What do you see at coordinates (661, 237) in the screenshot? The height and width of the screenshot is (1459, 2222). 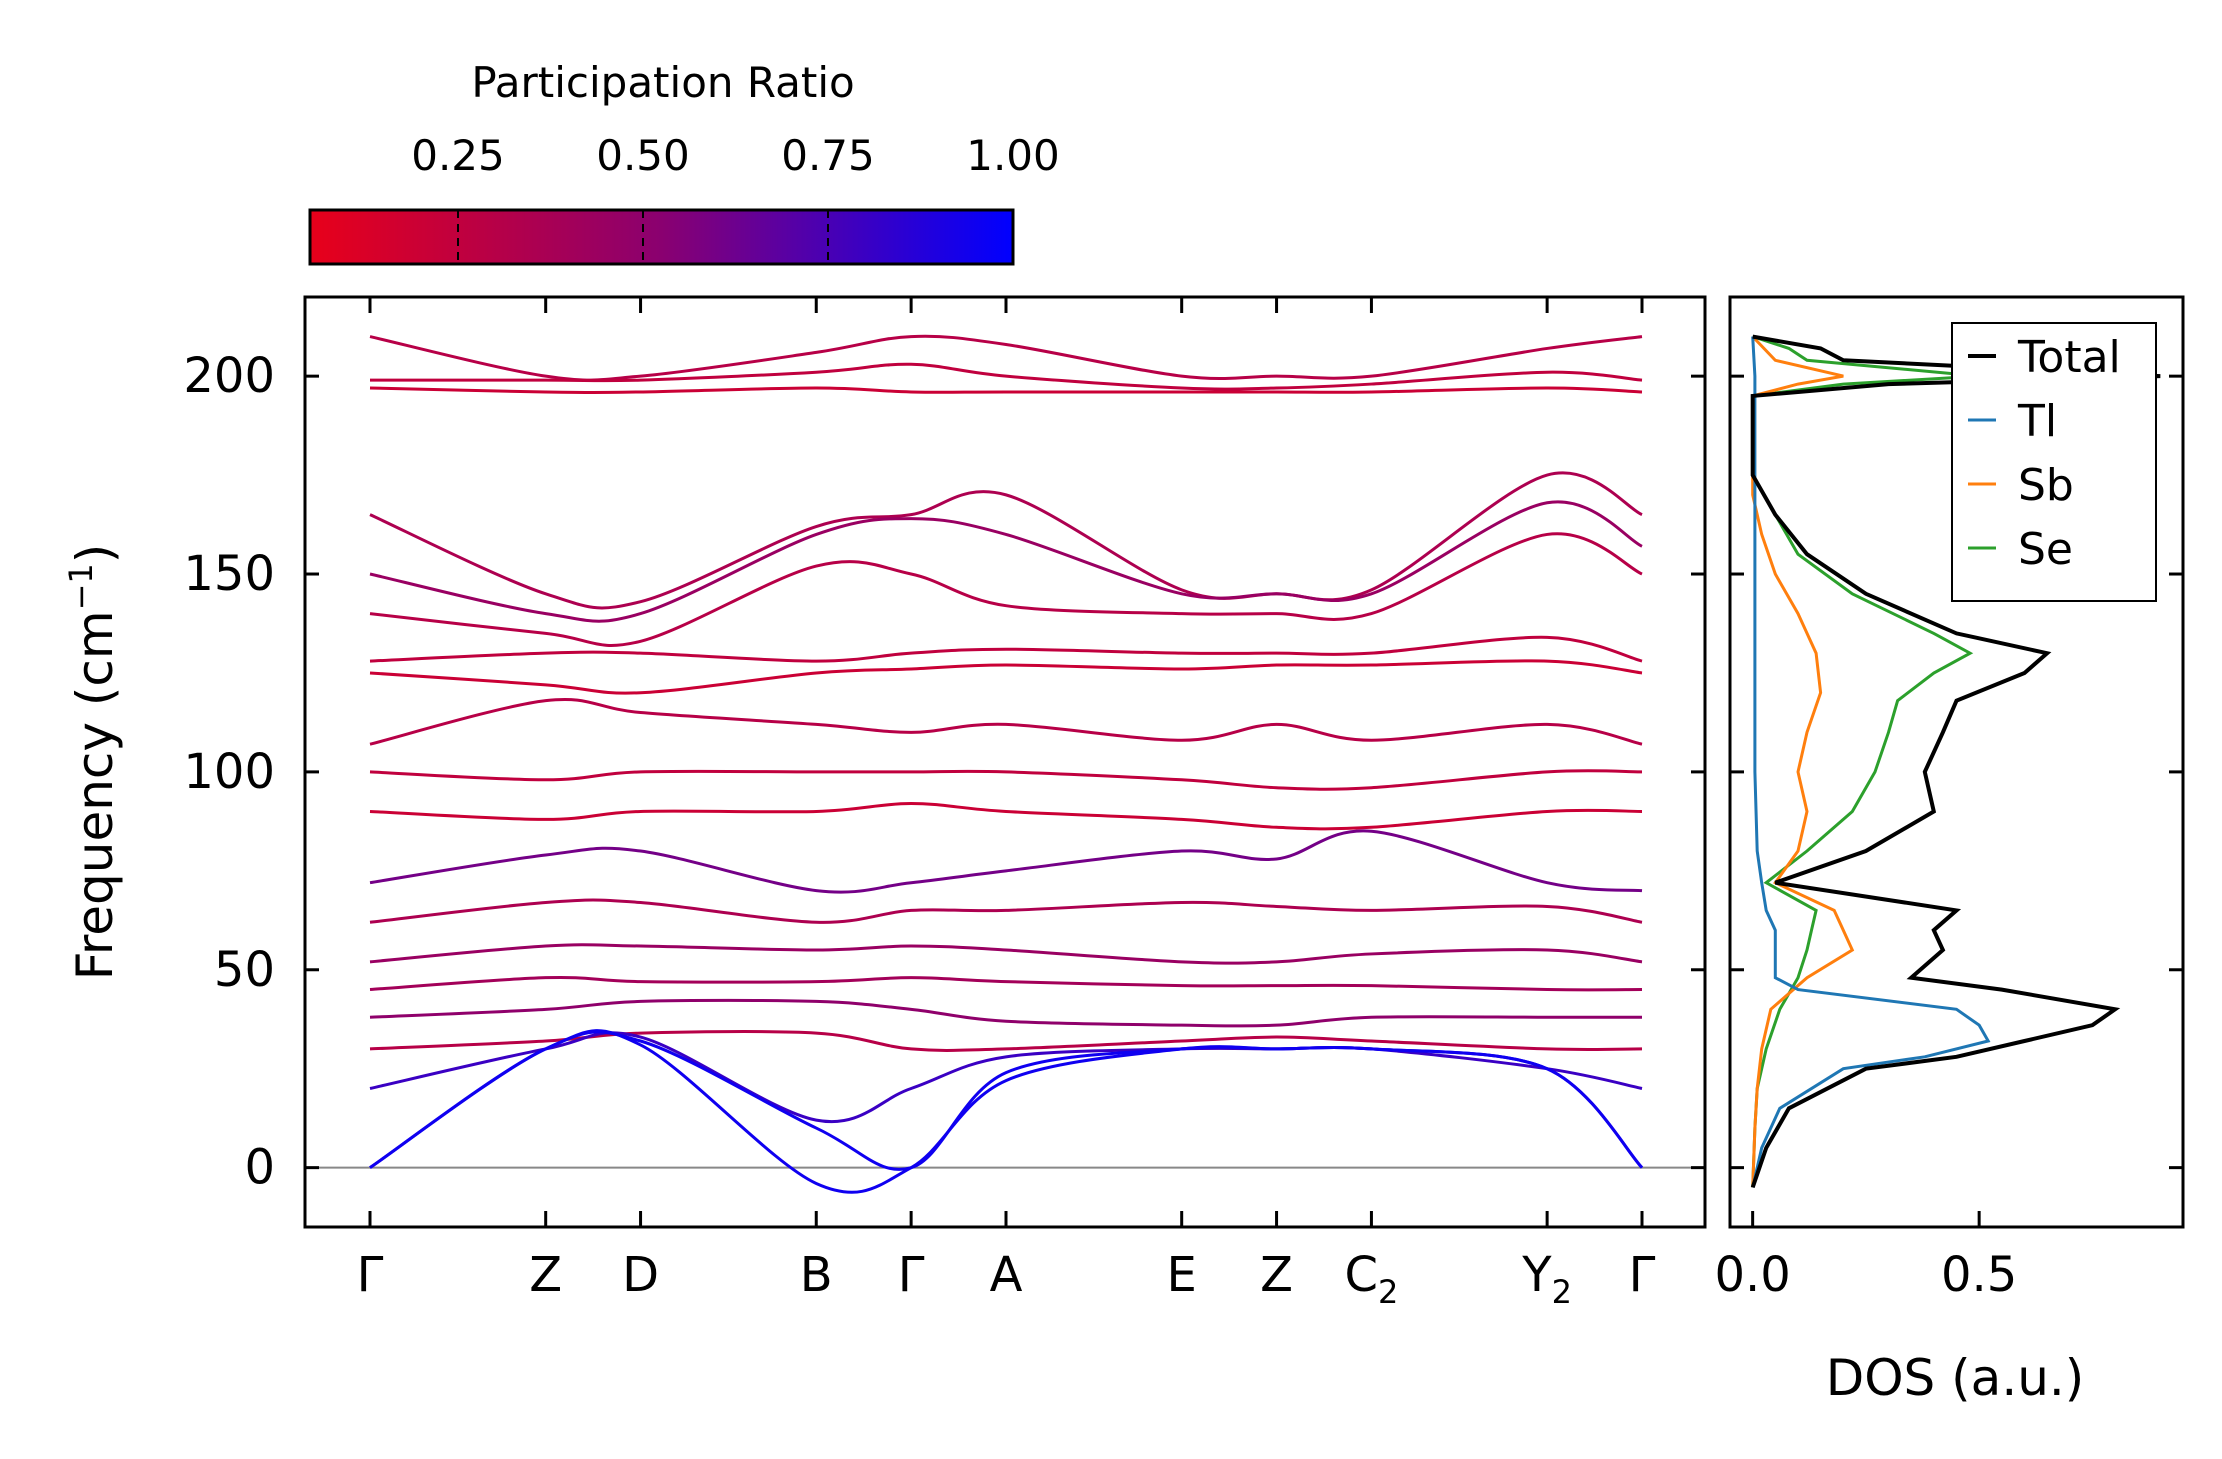 I see `colorbar-gradient` at bounding box center [661, 237].